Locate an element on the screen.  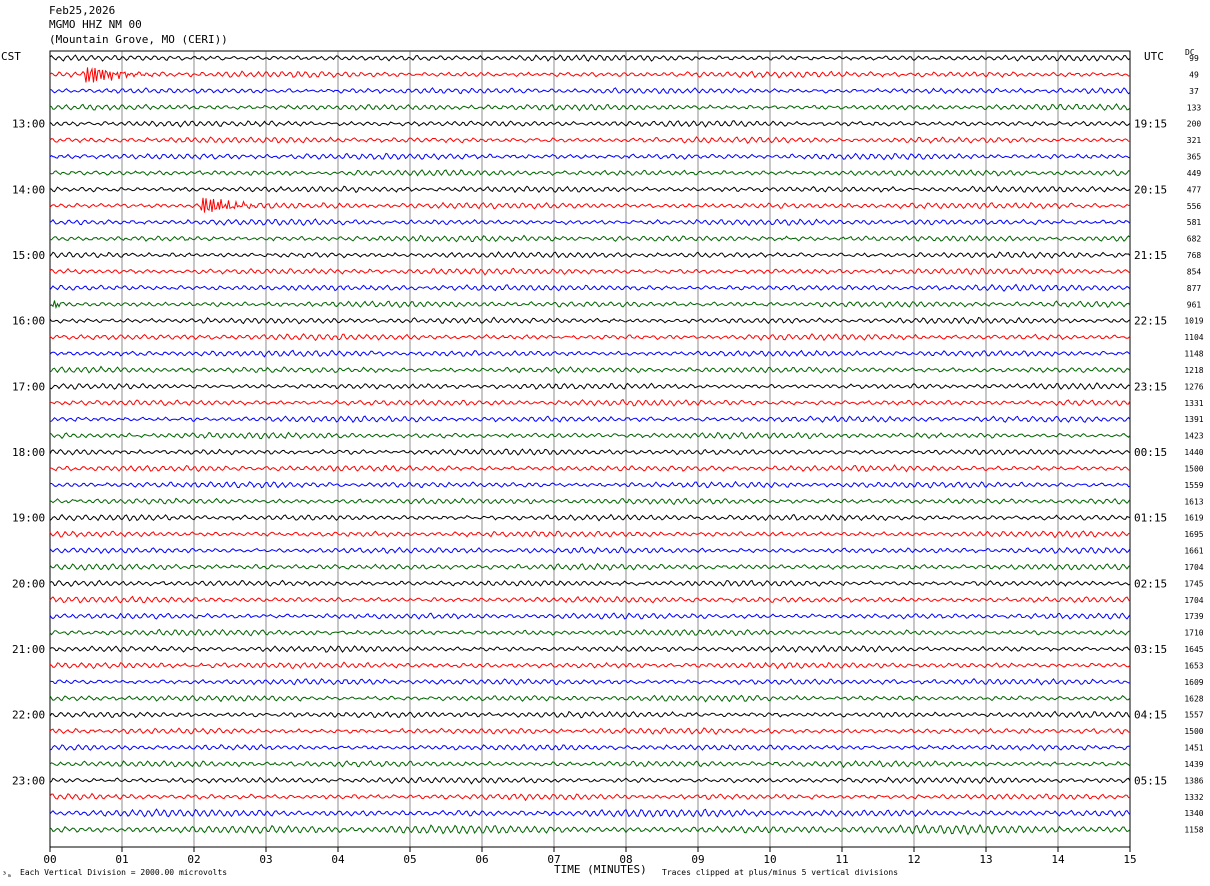
dc-offset-label: 1019 is located at coordinates (1193, 321).